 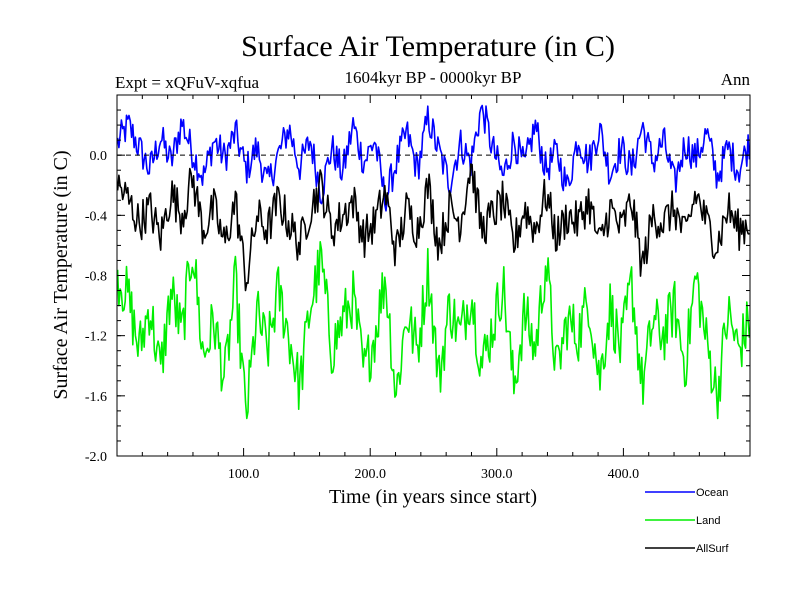 What do you see at coordinates (712, 549) in the screenshot?
I see `legend-label-allsurf: AllSurf` at bounding box center [712, 549].